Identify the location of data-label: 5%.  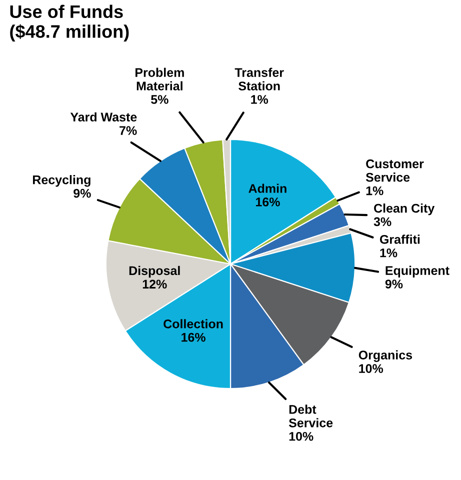
(159, 99).